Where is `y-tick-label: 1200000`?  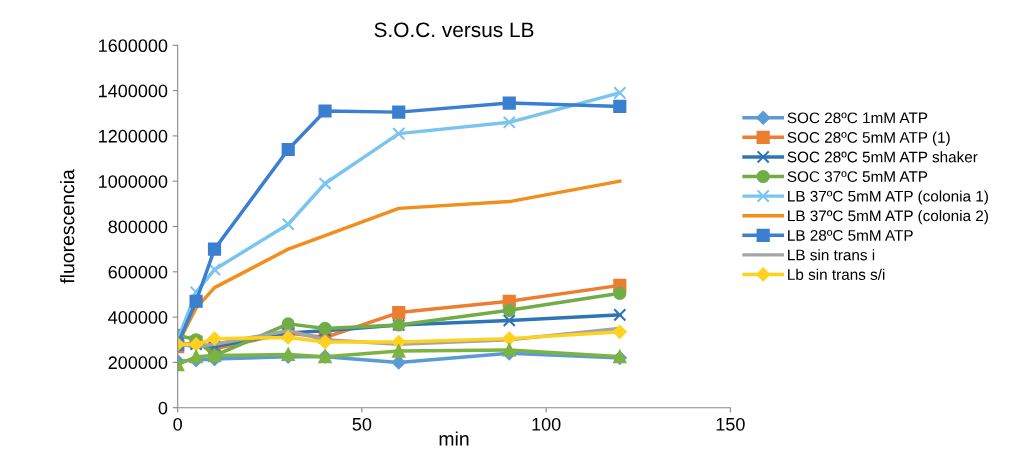 y-tick-label: 1200000 is located at coordinates (133, 136).